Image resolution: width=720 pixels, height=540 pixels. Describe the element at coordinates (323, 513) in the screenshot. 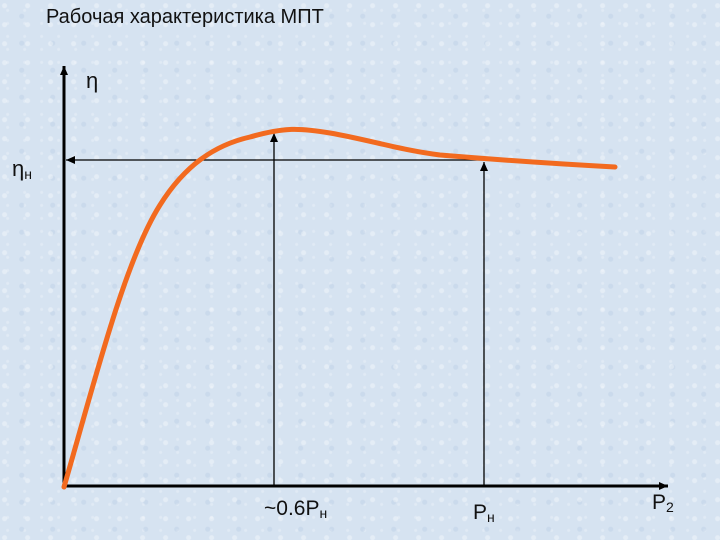

I see `peak-power-subscript: н` at that location.